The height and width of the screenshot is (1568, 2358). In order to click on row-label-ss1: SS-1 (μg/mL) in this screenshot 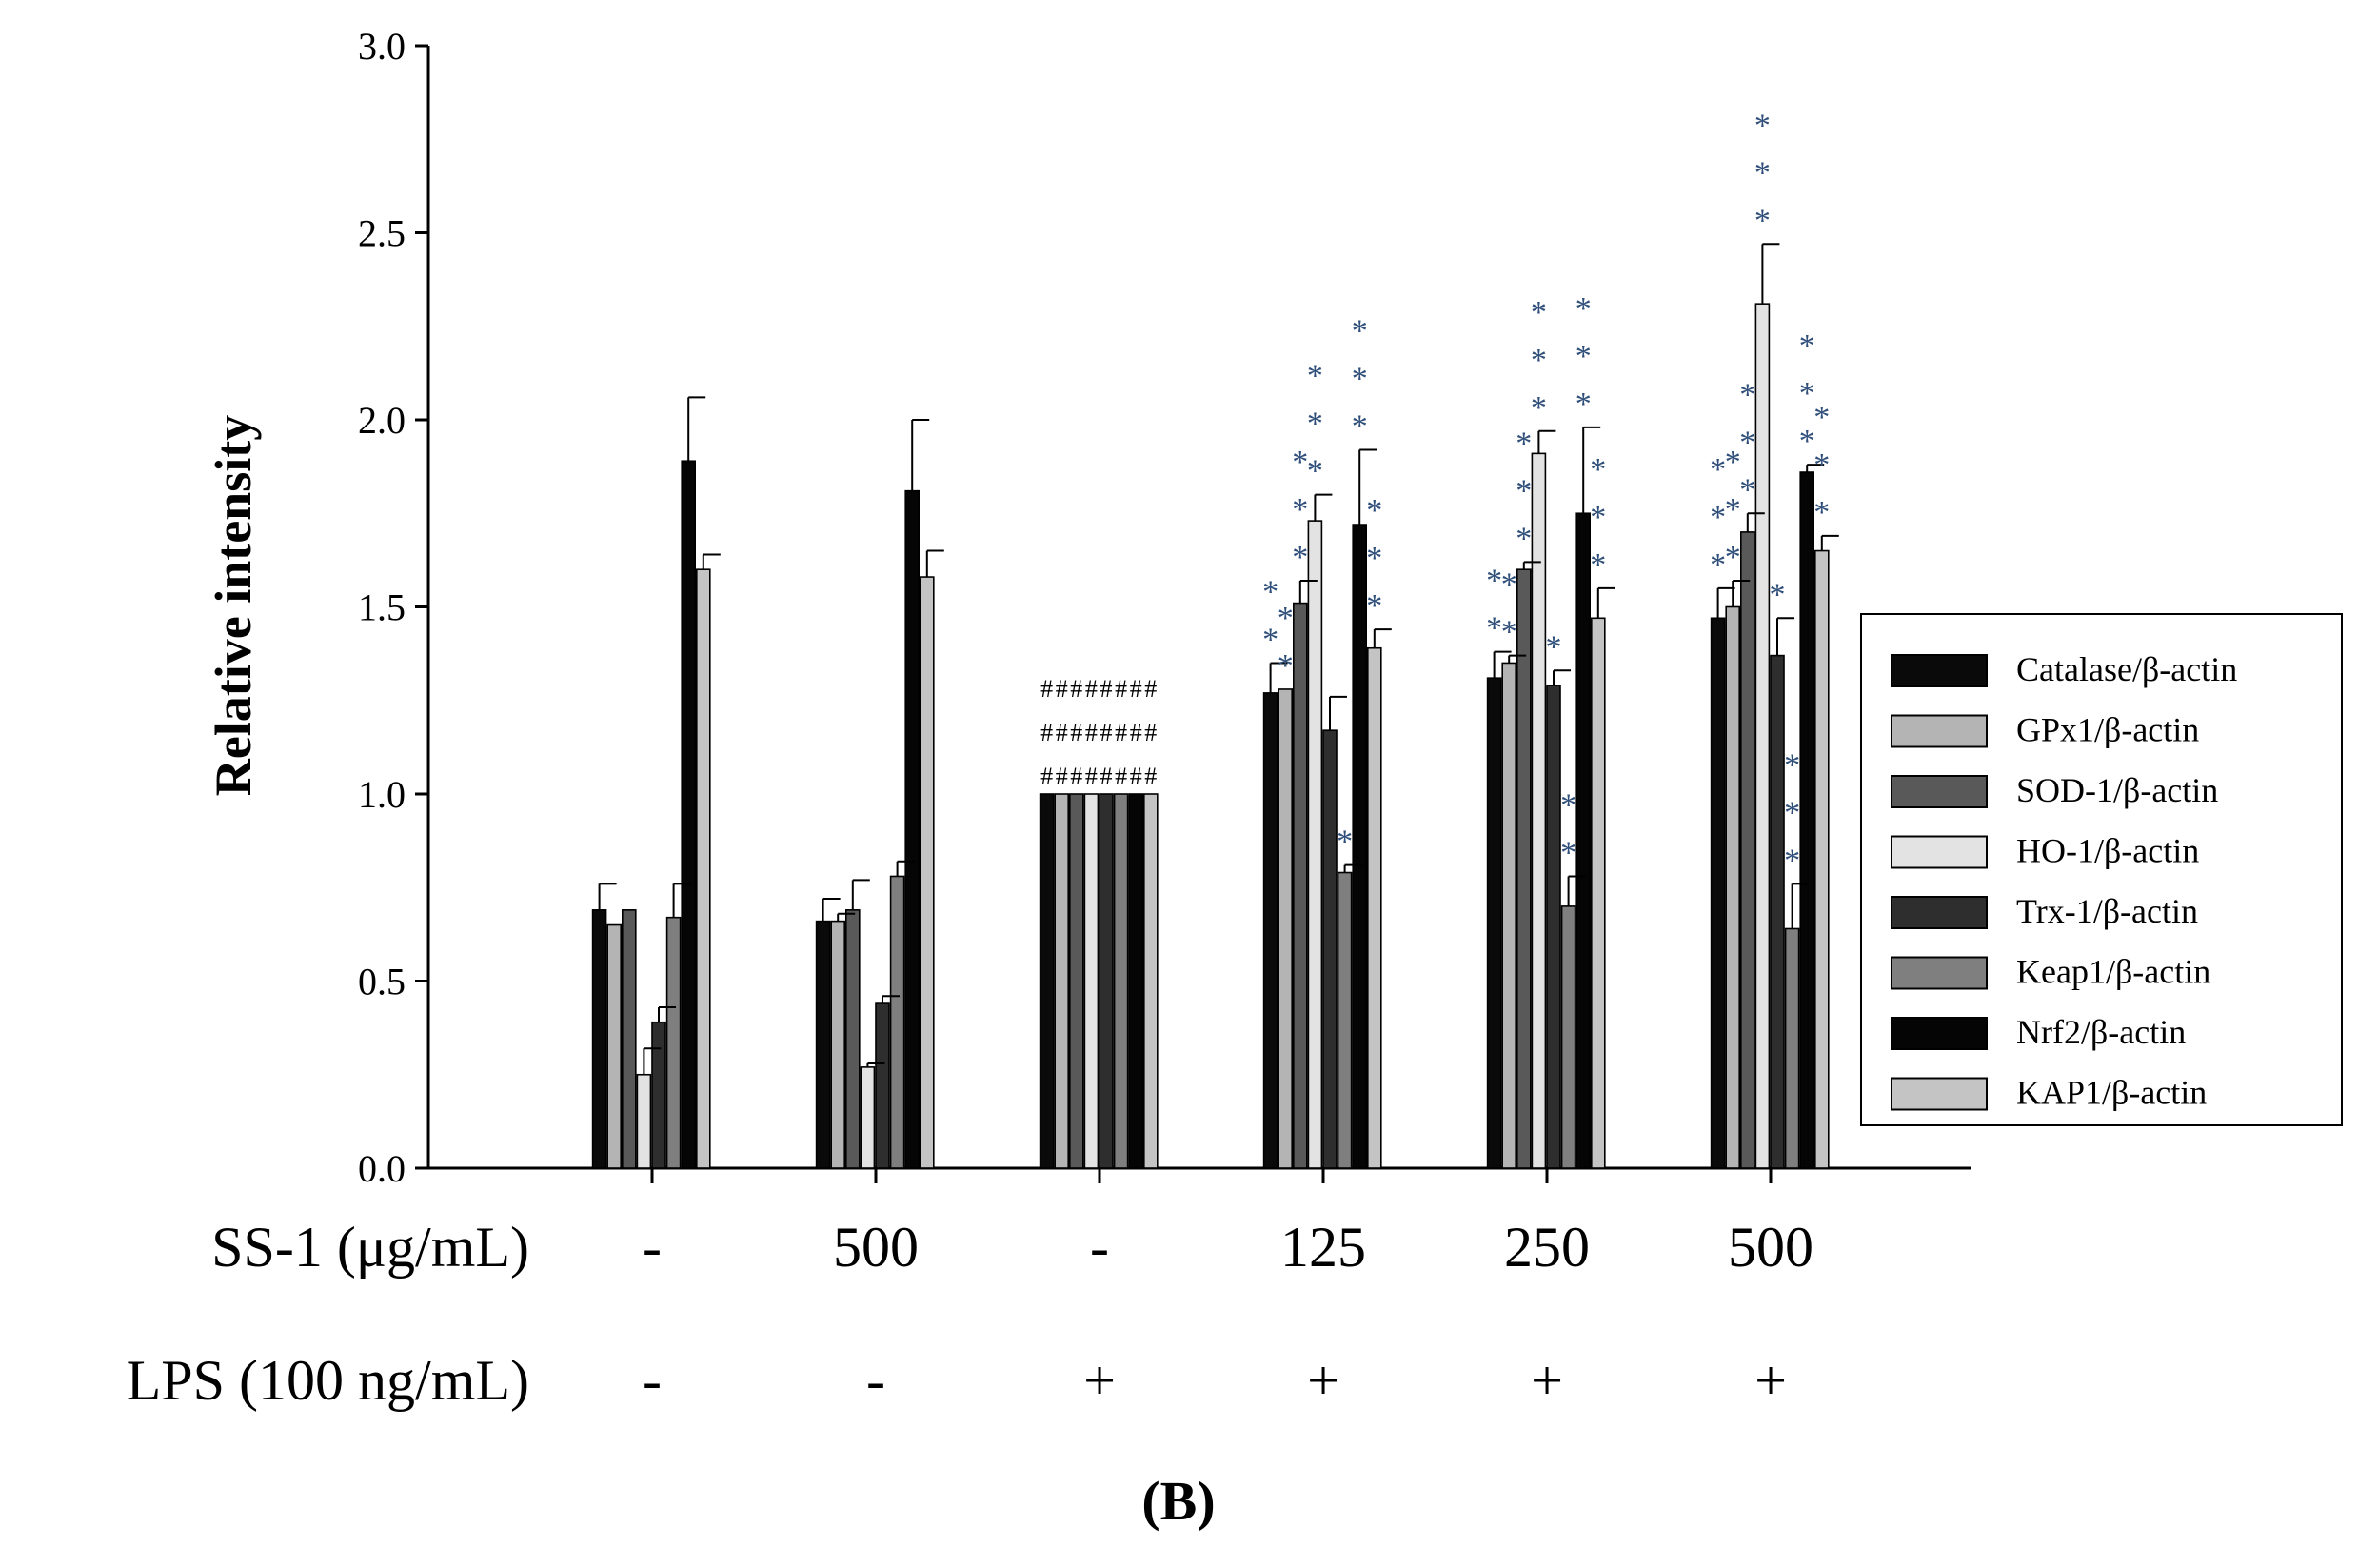, I will do `click(370, 1247)`.